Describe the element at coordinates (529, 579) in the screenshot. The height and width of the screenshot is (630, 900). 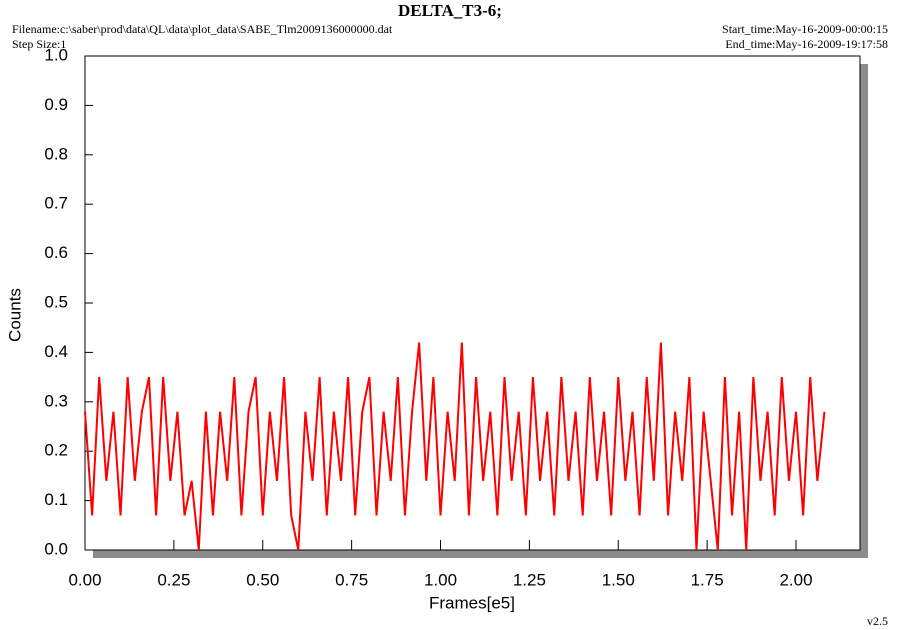
I see `x-tick-label: 1.25` at that location.